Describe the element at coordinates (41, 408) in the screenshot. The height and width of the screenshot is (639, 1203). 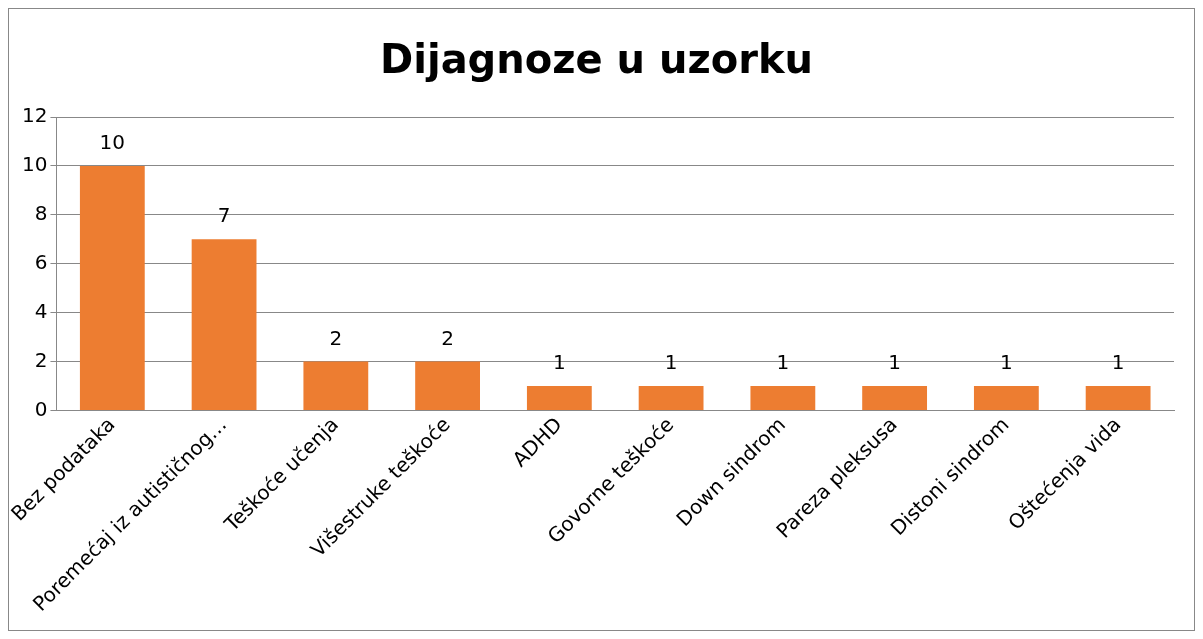
I see `y-tick-label: 0` at that location.